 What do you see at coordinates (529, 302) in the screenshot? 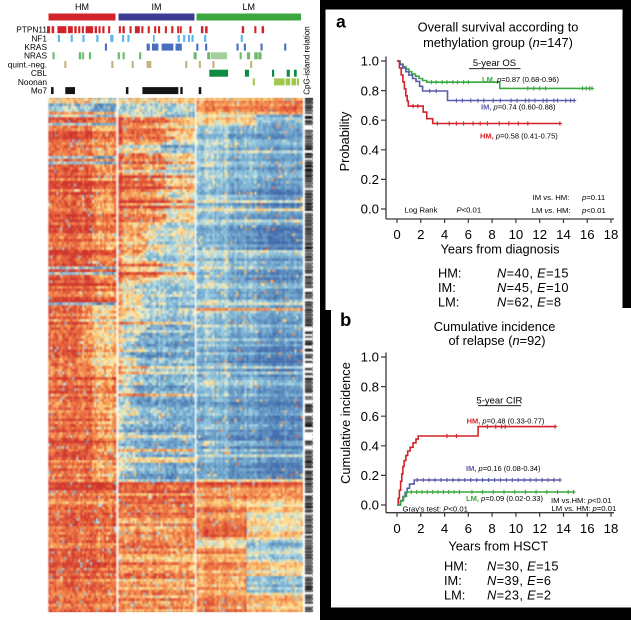
I see `svg-text: N=62, E=8` at bounding box center [529, 302].